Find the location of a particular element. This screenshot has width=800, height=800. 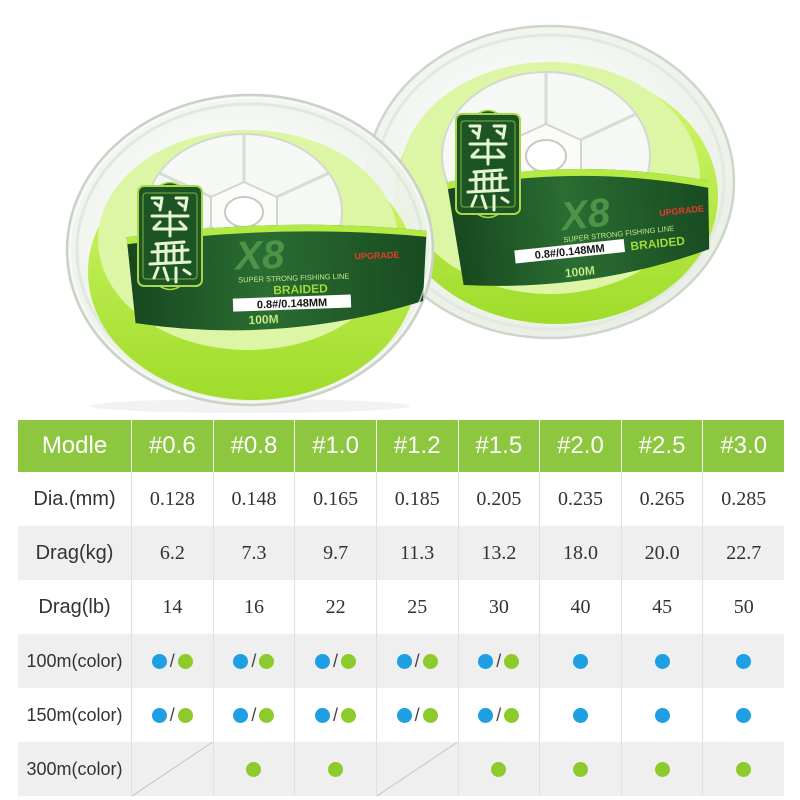

row-label: Dia.(mm) is located at coordinates (74, 498).